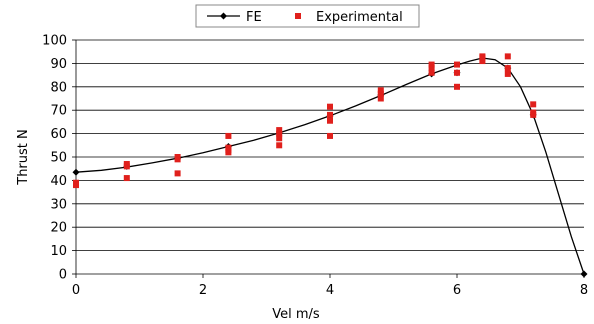 Image resolution: width=594 pixels, height=324 pixels. What do you see at coordinates (203, 290) in the screenshot?
I see `x-tick-label: 2` at bounding box center [203, 290].